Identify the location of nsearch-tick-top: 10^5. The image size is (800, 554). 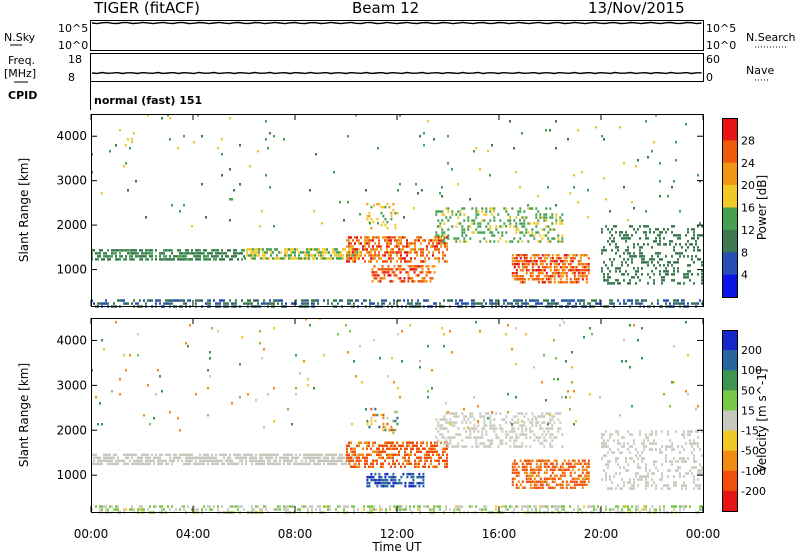
(721, 28).